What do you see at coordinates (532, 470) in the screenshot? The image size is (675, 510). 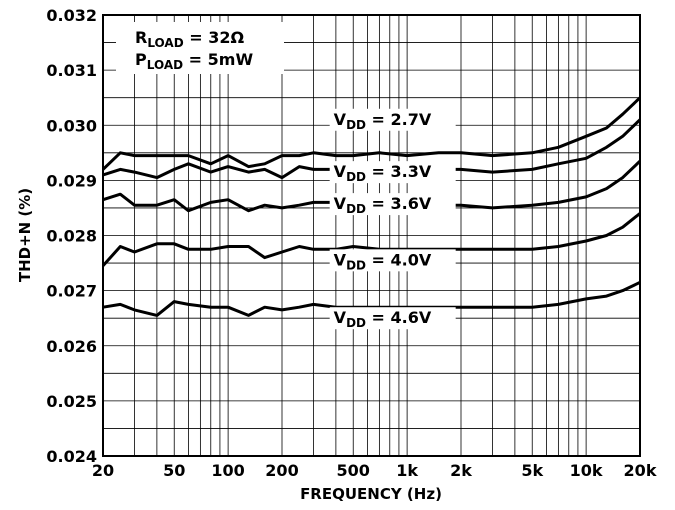 I see `x-tick-label: 5k` at bounding box center [532, 470].